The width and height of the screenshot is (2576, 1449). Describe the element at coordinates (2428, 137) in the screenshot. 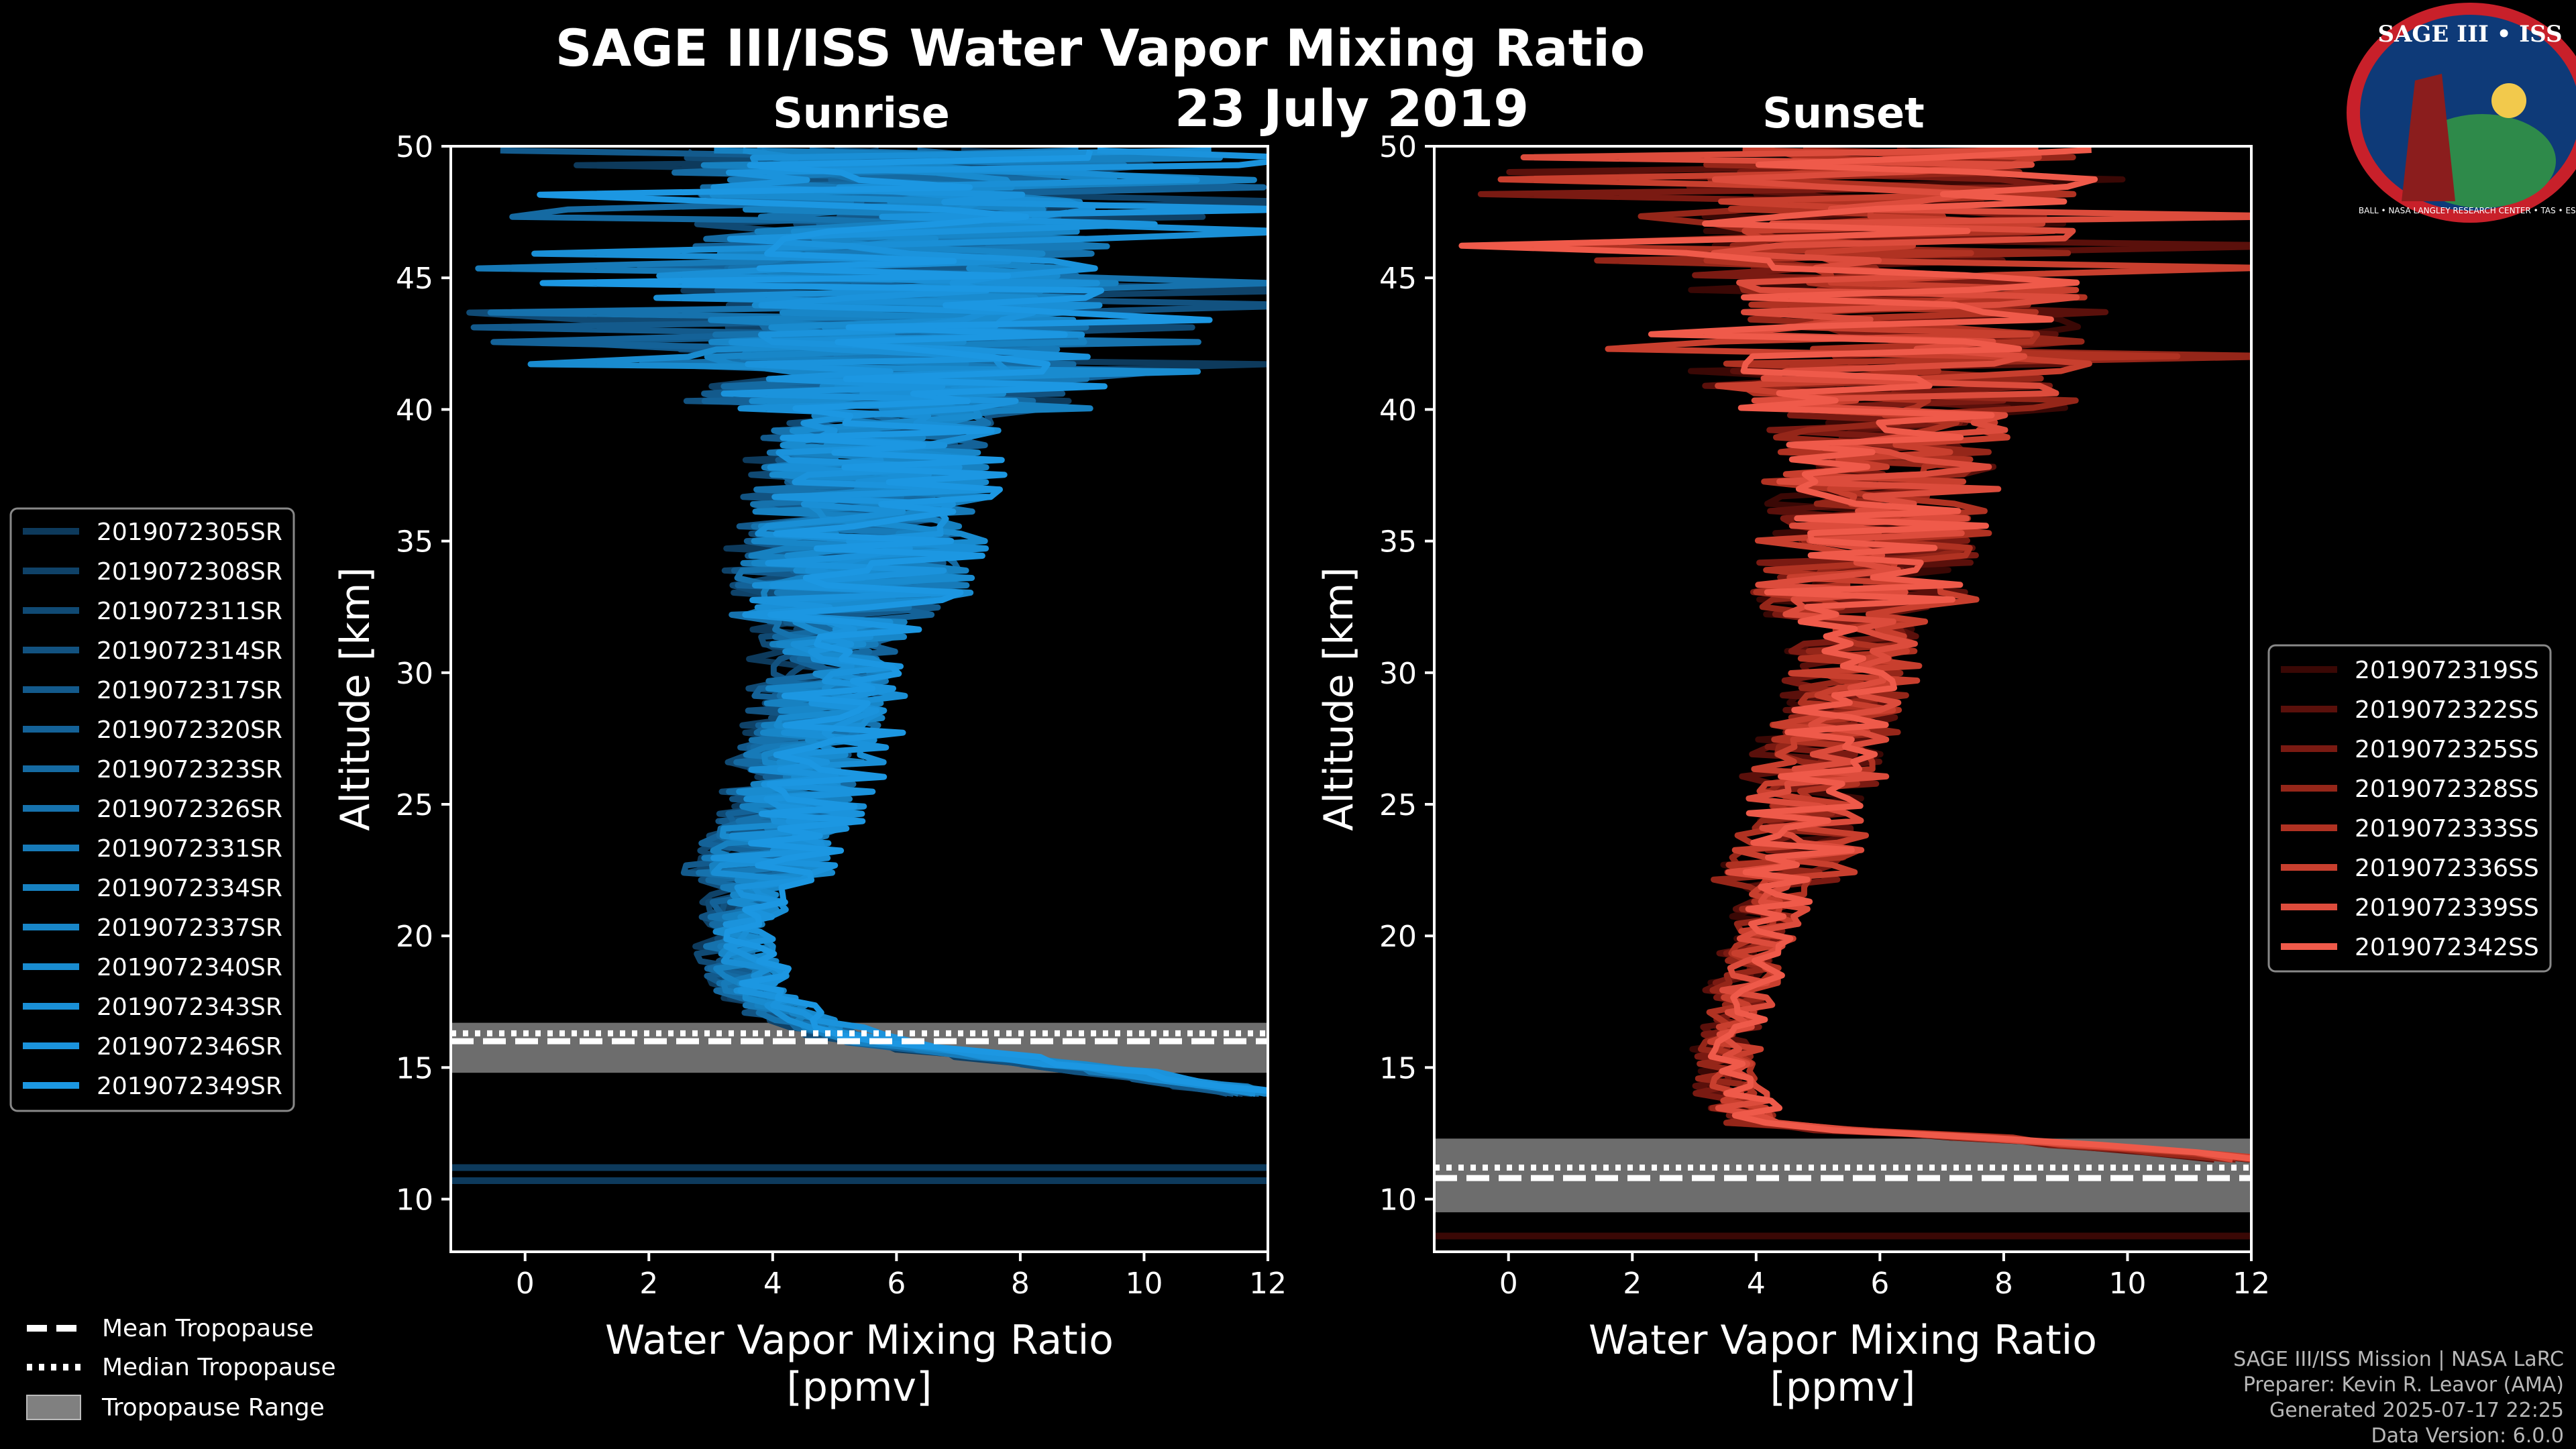

I see `logo-figure-icon` at that location.